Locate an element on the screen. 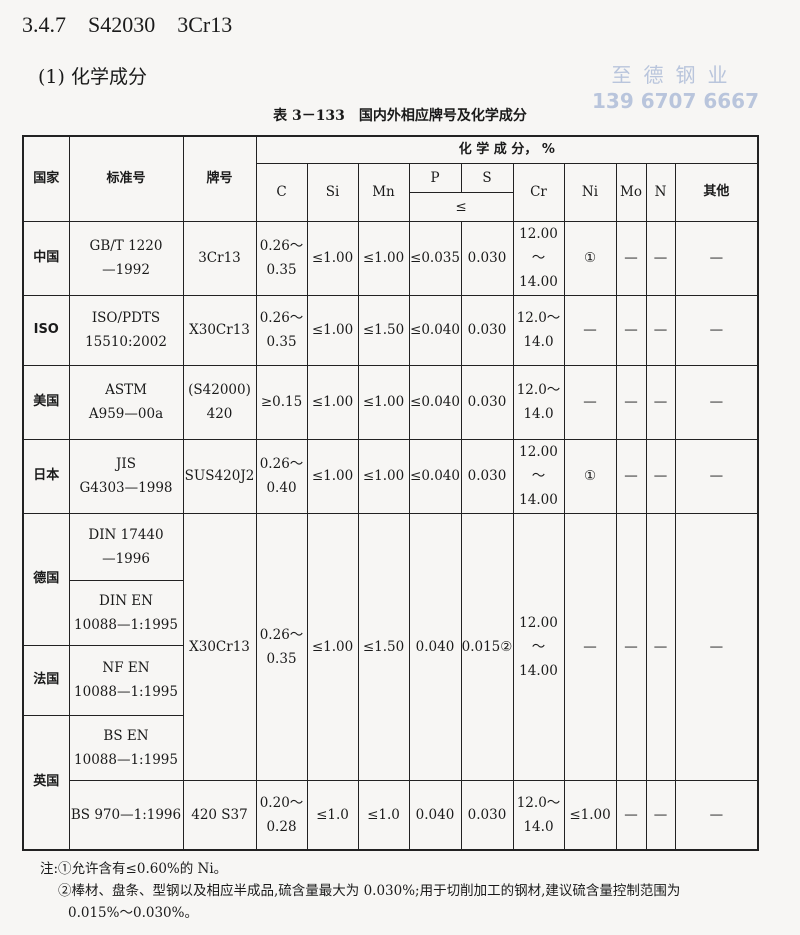  standard-cell: BS 970—1:1996 is located at coordinates (126, 815).